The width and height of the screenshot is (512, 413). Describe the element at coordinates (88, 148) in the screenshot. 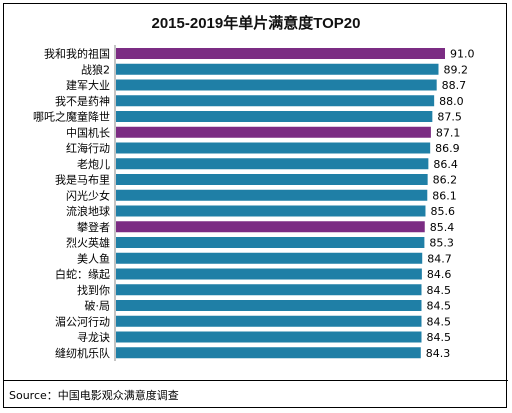

I see `category-label: 红海行动` at that location.